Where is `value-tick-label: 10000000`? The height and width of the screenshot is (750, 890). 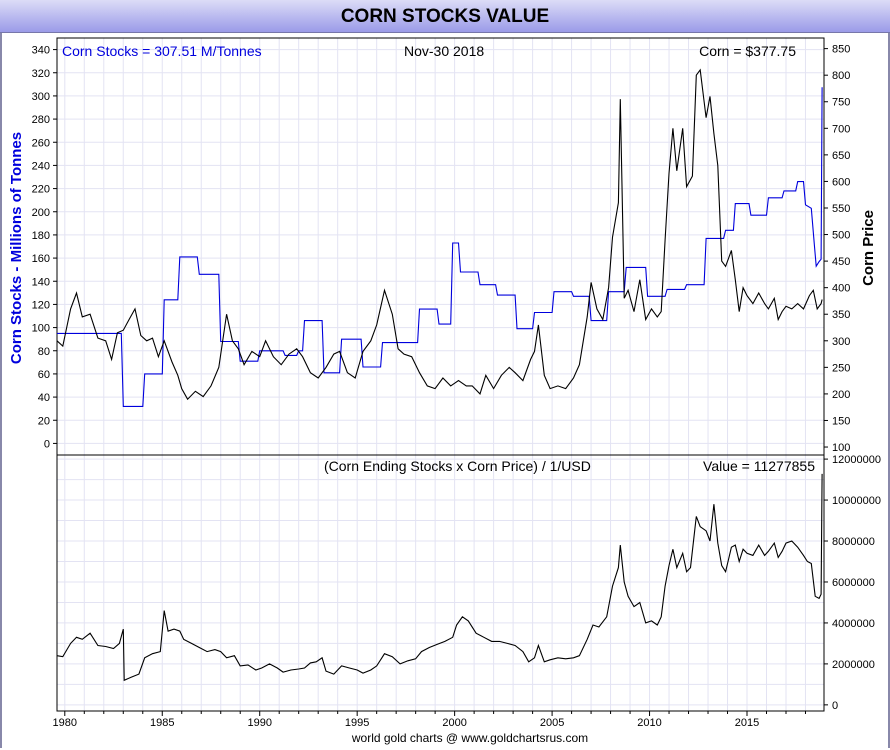 value-tick-label: 10000000 is located at coordinates (856, 501).